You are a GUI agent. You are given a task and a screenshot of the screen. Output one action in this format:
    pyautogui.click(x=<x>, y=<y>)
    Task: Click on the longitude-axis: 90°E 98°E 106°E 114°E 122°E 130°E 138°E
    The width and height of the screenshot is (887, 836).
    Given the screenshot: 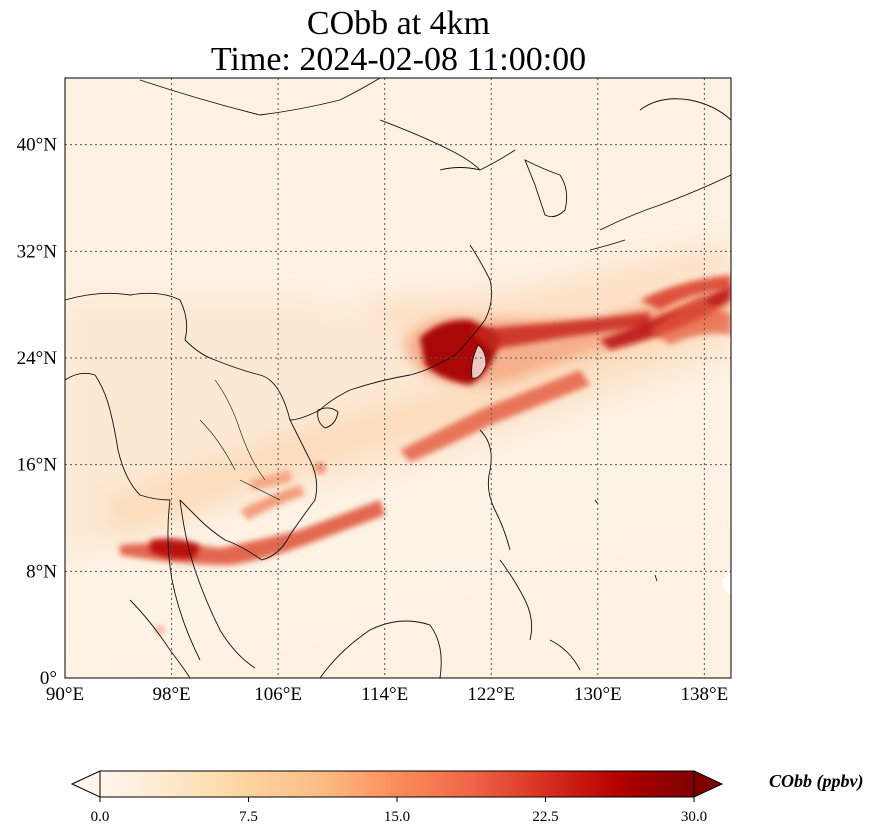 What is the action you would take?
    pyautogui.click(x=387, y=694)
    